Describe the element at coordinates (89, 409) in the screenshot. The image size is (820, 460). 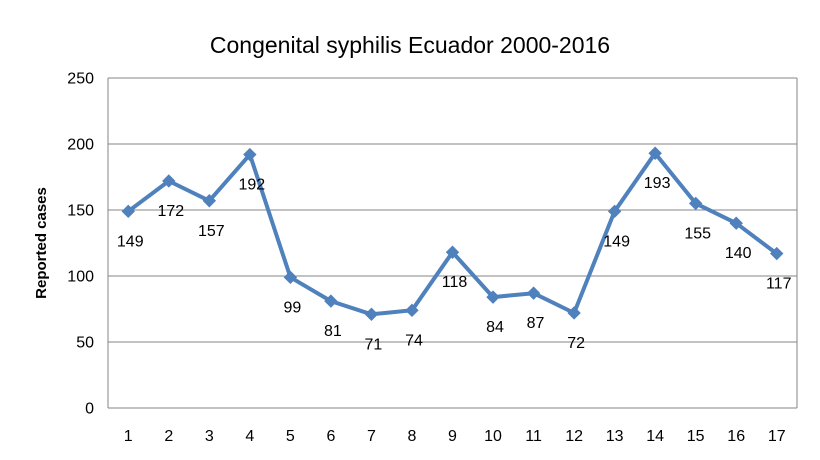
I see `y-tick-label-0: 0` at that location.